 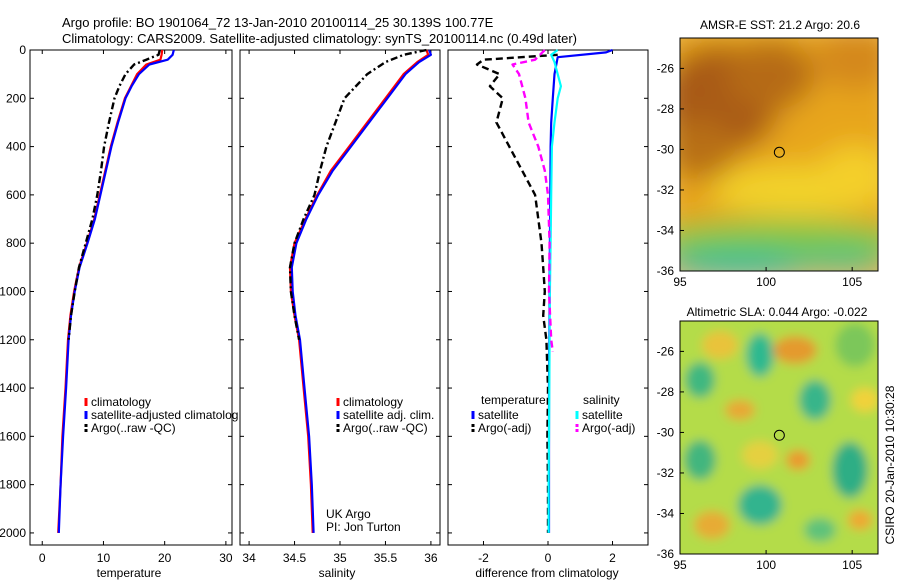 What do you see at coordinates (13, 388) in the screenshot?
I see `y-tick-label: 1400` at bounding box center [13, 388].